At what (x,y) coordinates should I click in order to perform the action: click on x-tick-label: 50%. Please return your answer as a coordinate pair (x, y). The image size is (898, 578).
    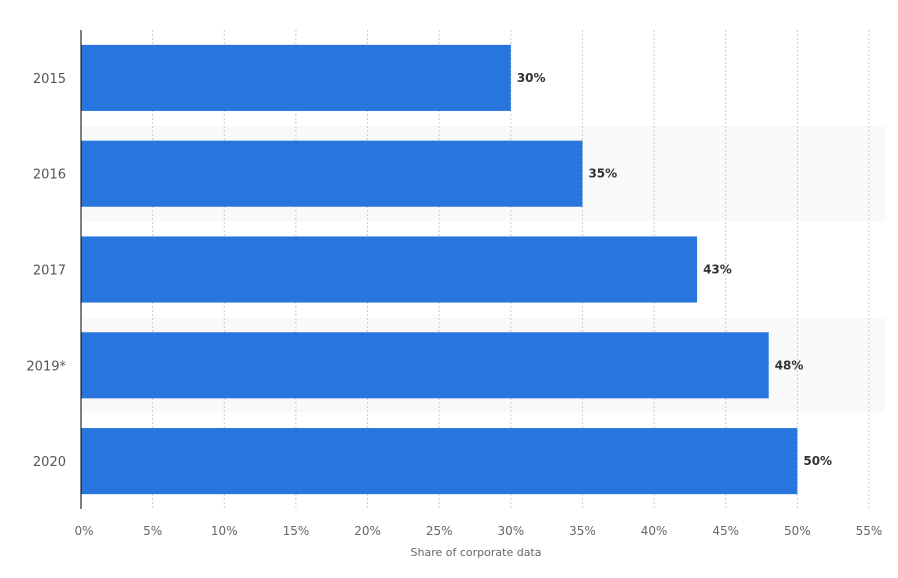
    Looking at the image, I should click on (797, 531).